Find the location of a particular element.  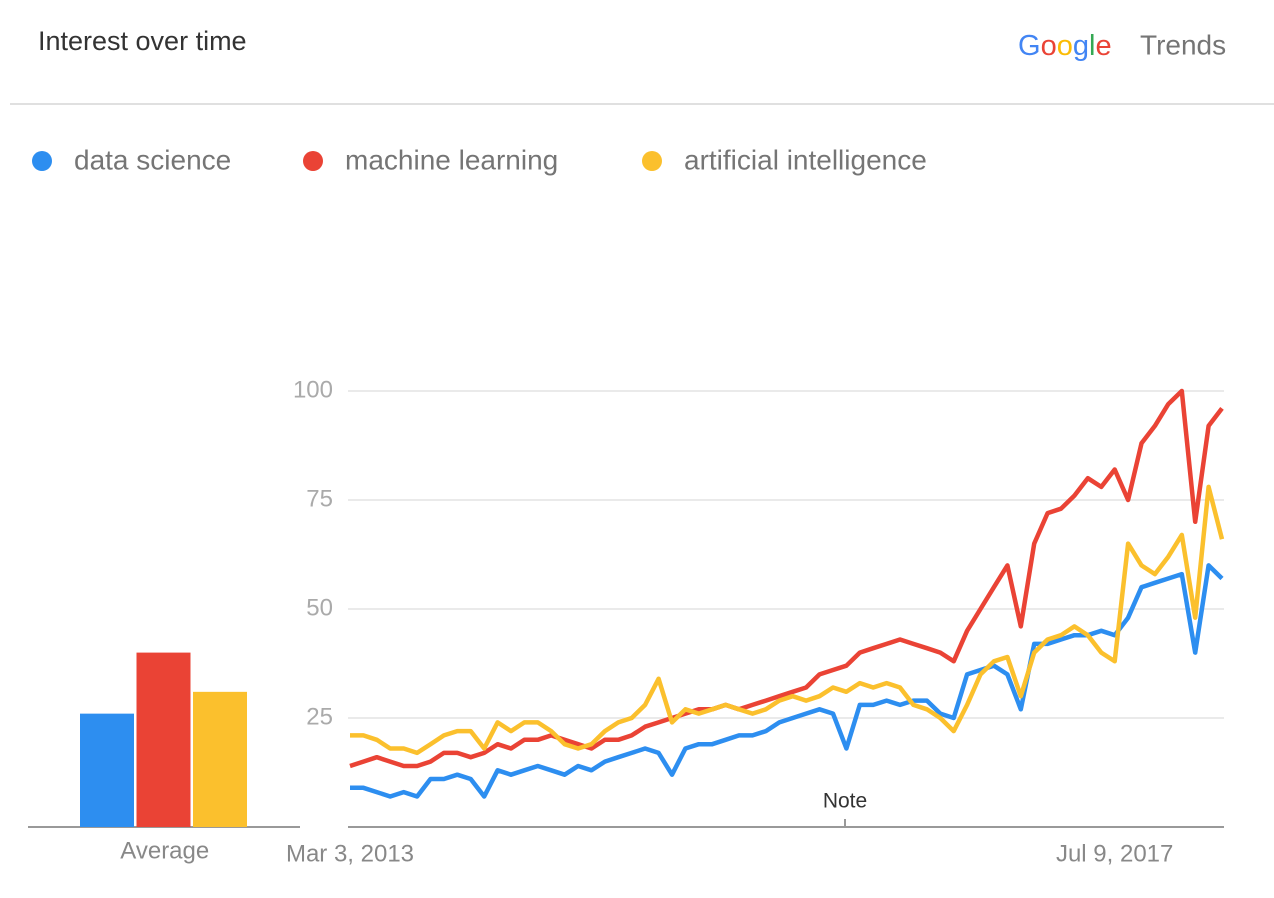

legend-label: data science is located at coordinates (152, 159).